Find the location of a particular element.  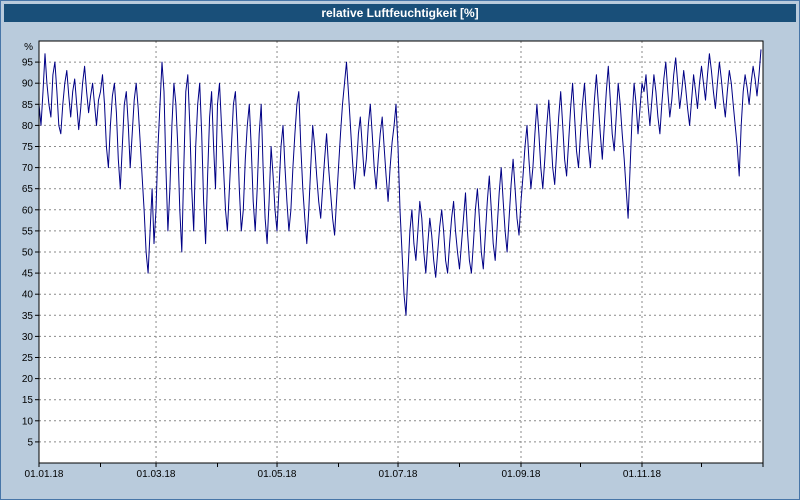

x-tick-label: 01.09.18 is located at coordinates (521, 474).